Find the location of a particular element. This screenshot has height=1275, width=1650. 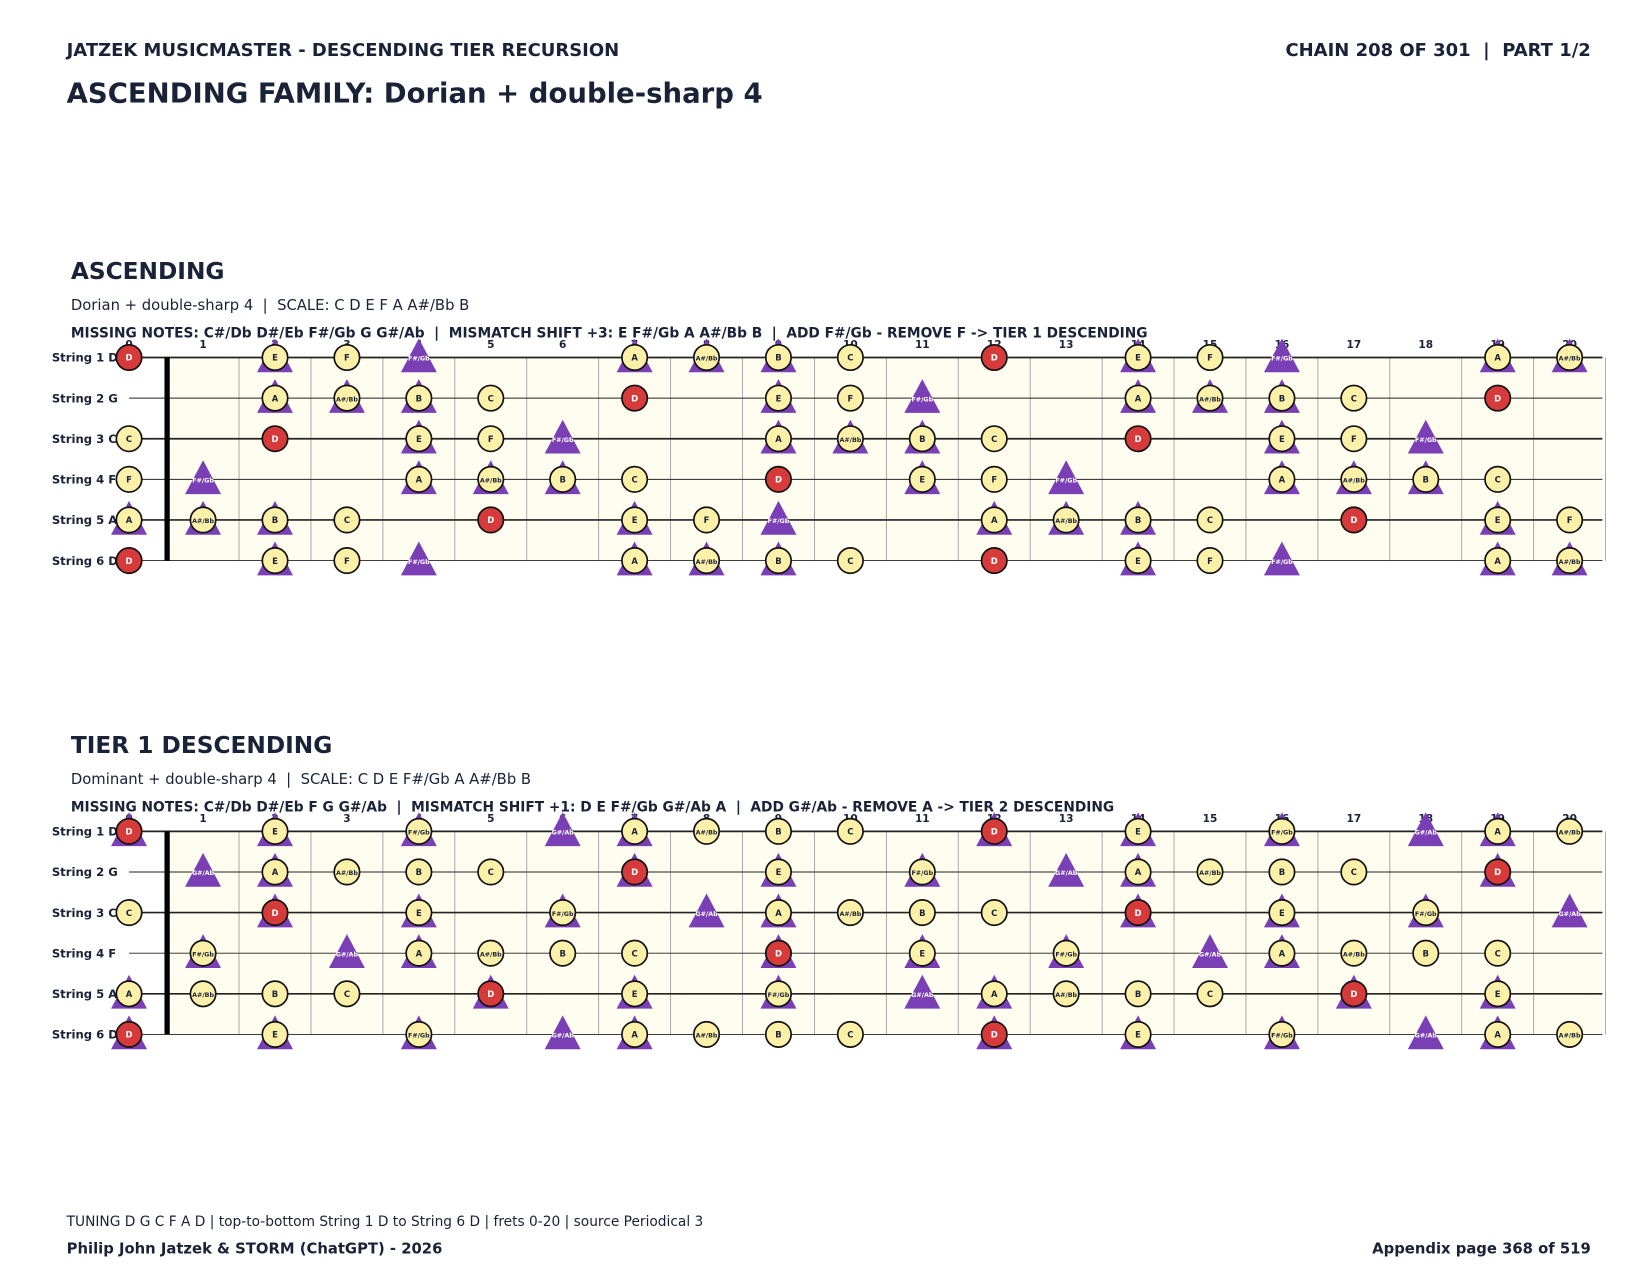

string-label: String 4 F is located at coordinates (84, 953).